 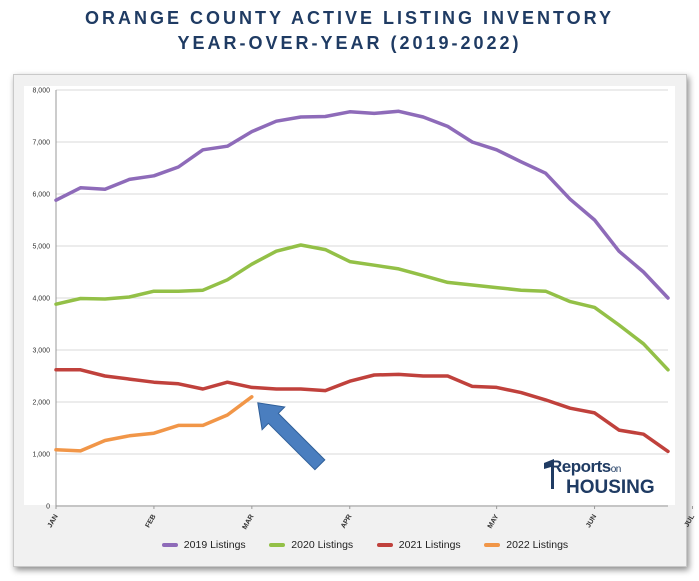 What do you see at coordinates (610, 487) in the screenshot?
I see `logo-word-housing: HOUSING` at bounding box center [610, 487].